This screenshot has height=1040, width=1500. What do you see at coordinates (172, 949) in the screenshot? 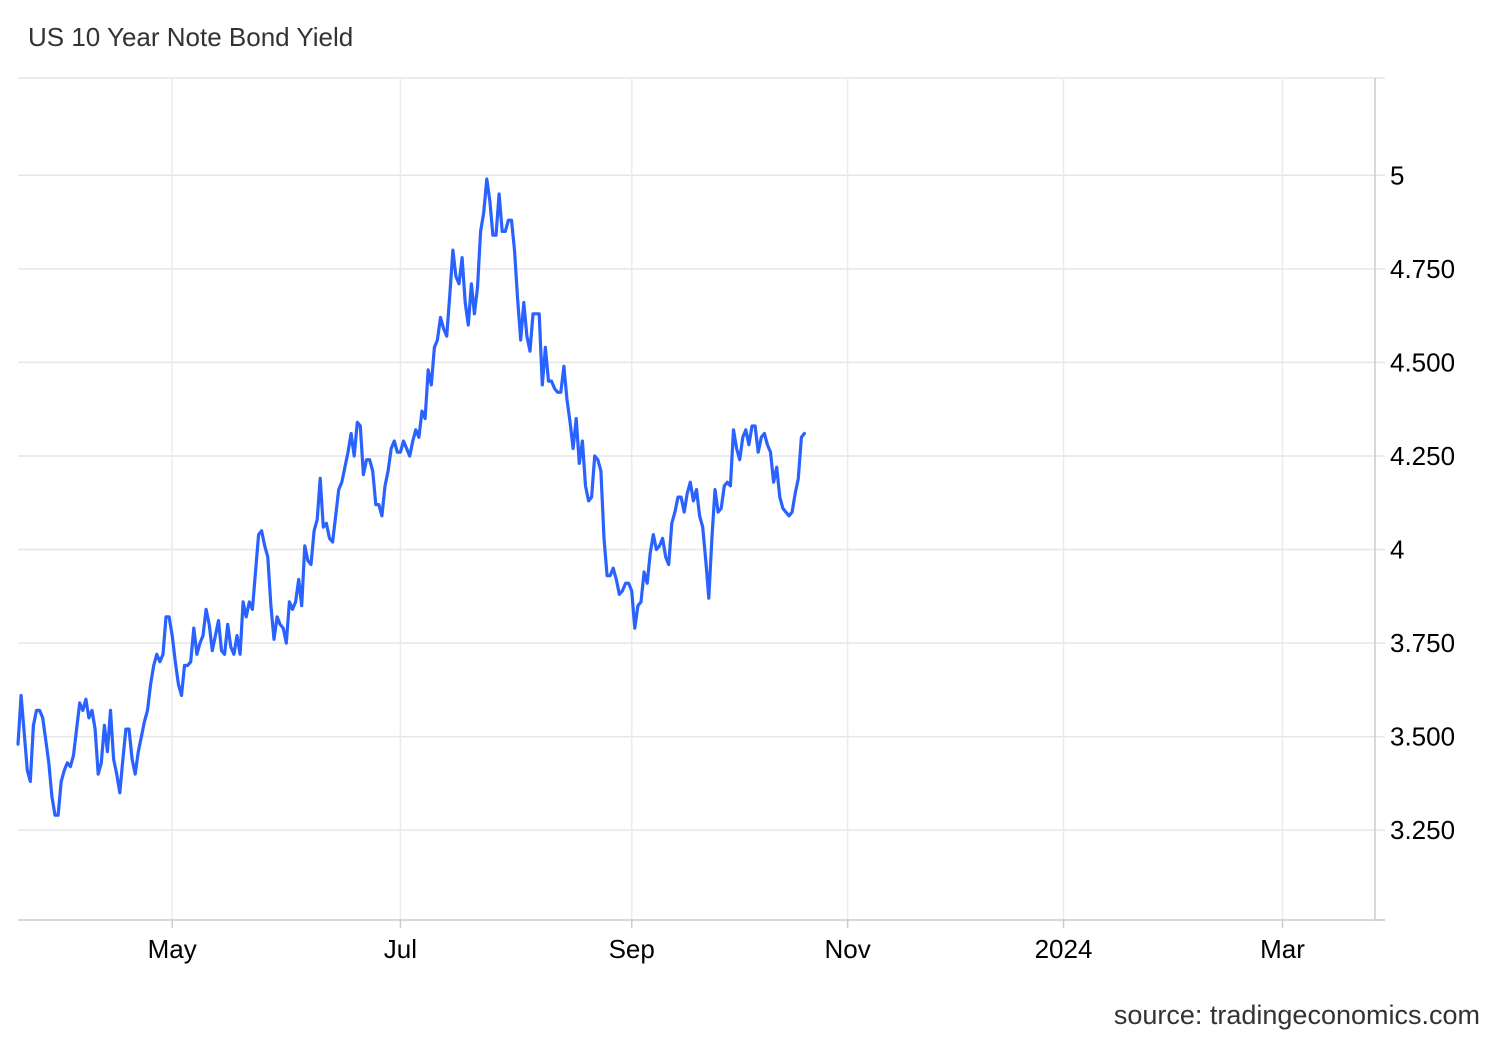
I see `x-tick-label: May` at bounding box center [172, 949].